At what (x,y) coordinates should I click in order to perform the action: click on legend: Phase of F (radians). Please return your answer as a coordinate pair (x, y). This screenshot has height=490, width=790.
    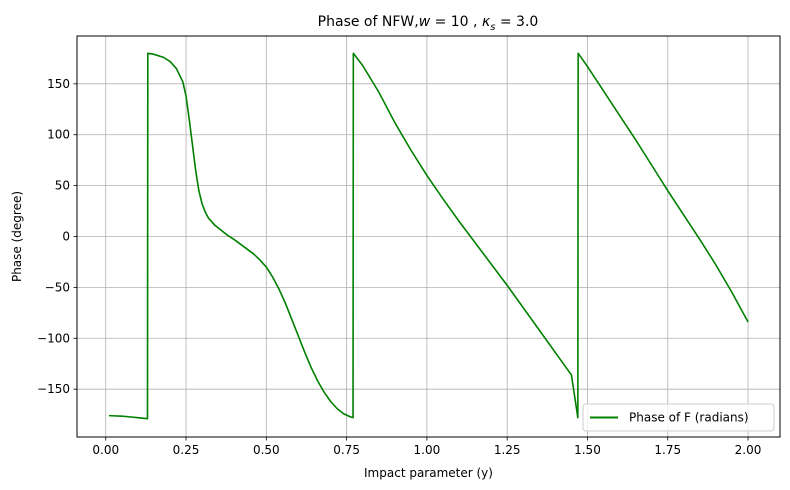
    Looking at the image, I should click on (678, 417).